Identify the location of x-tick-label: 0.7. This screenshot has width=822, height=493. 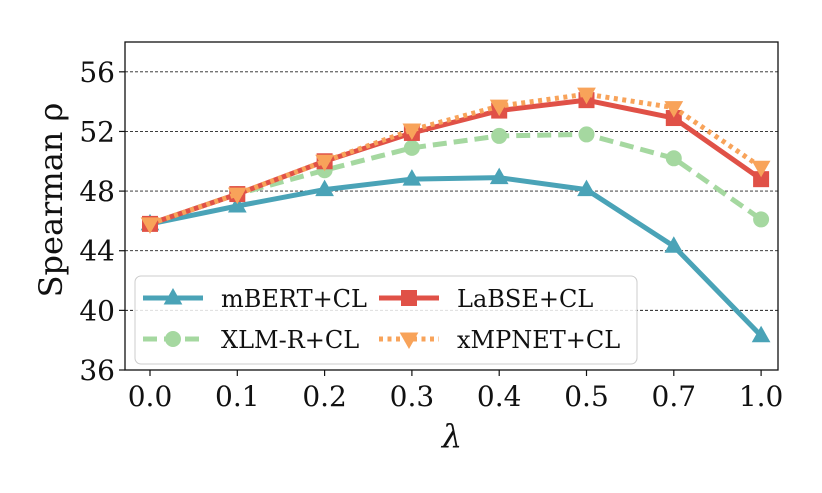
(674, 396).